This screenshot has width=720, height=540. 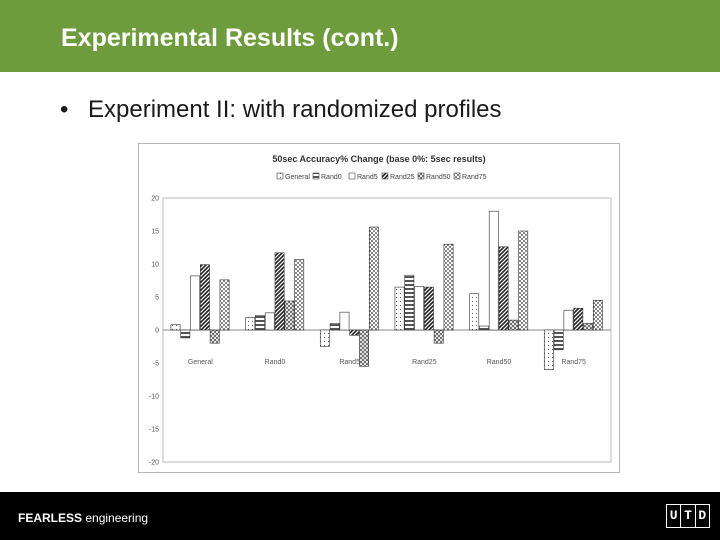 I want to click on y-tick-label: -5, so click(x=156, y=364).